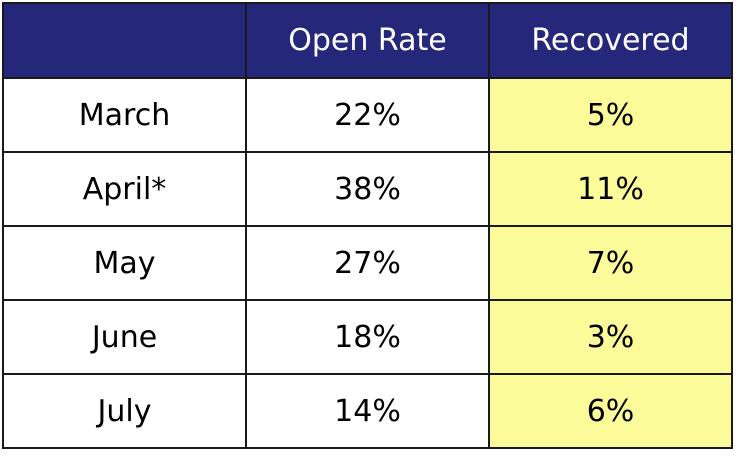  I want to click on month-cell: June, so click(124, 337).